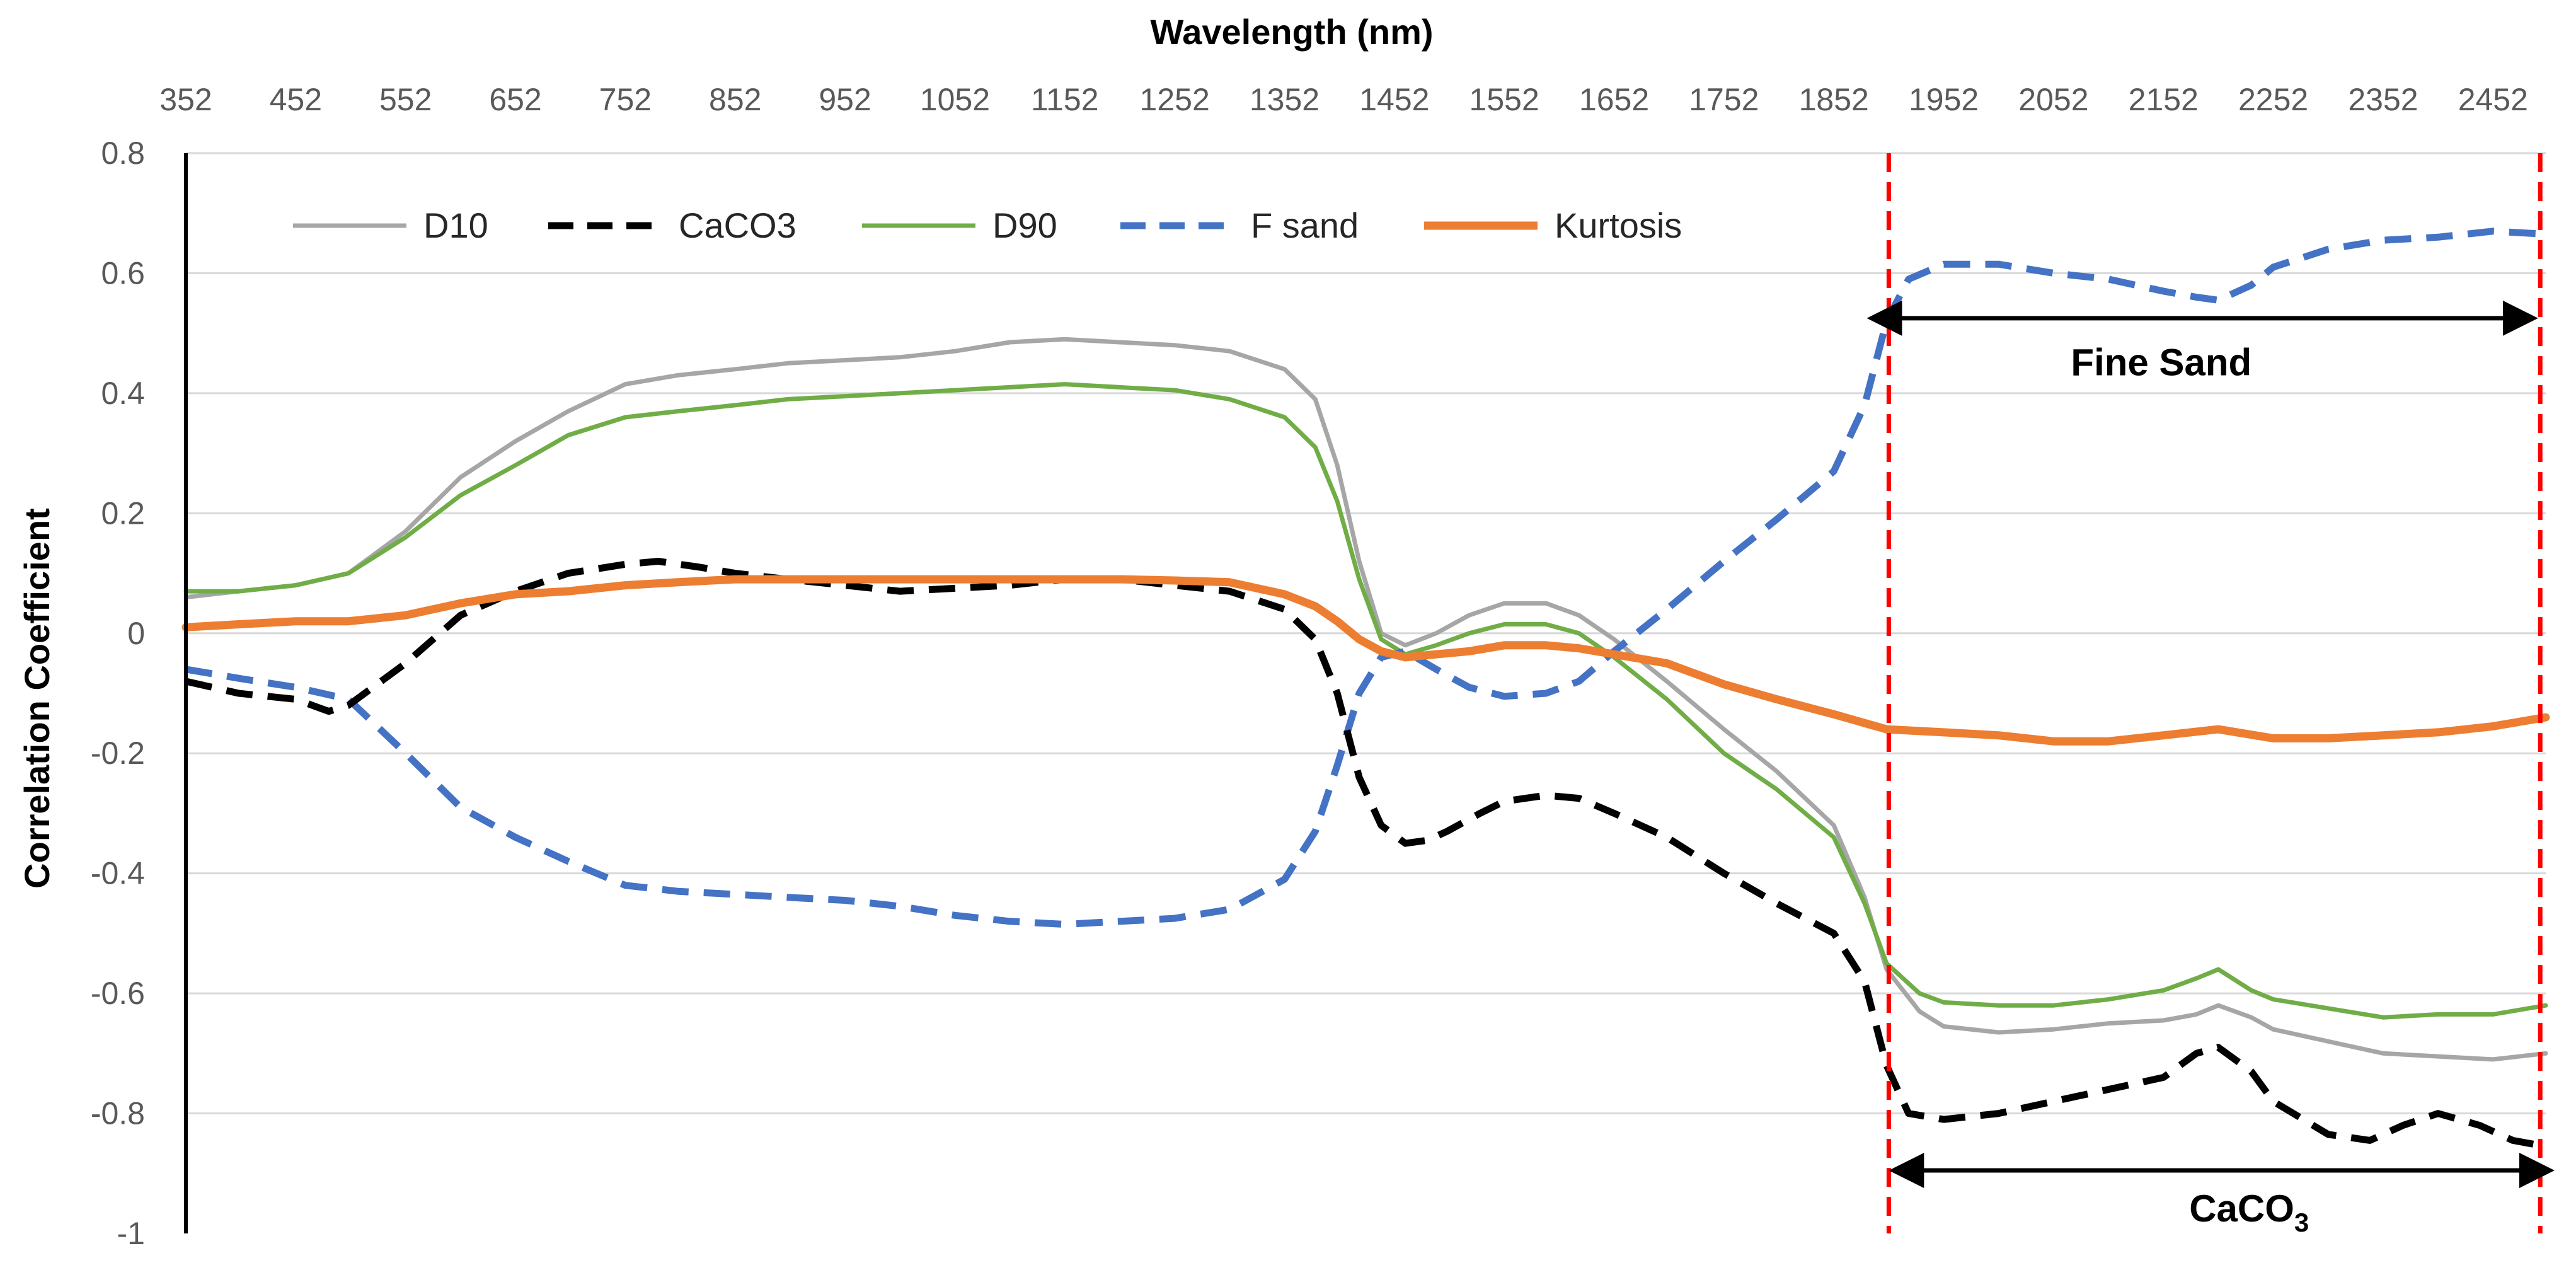  What do you see at coordinates (625, 99) in the screenshot?
I see `x-tick-label: 752` at bounding box center [625, 99].